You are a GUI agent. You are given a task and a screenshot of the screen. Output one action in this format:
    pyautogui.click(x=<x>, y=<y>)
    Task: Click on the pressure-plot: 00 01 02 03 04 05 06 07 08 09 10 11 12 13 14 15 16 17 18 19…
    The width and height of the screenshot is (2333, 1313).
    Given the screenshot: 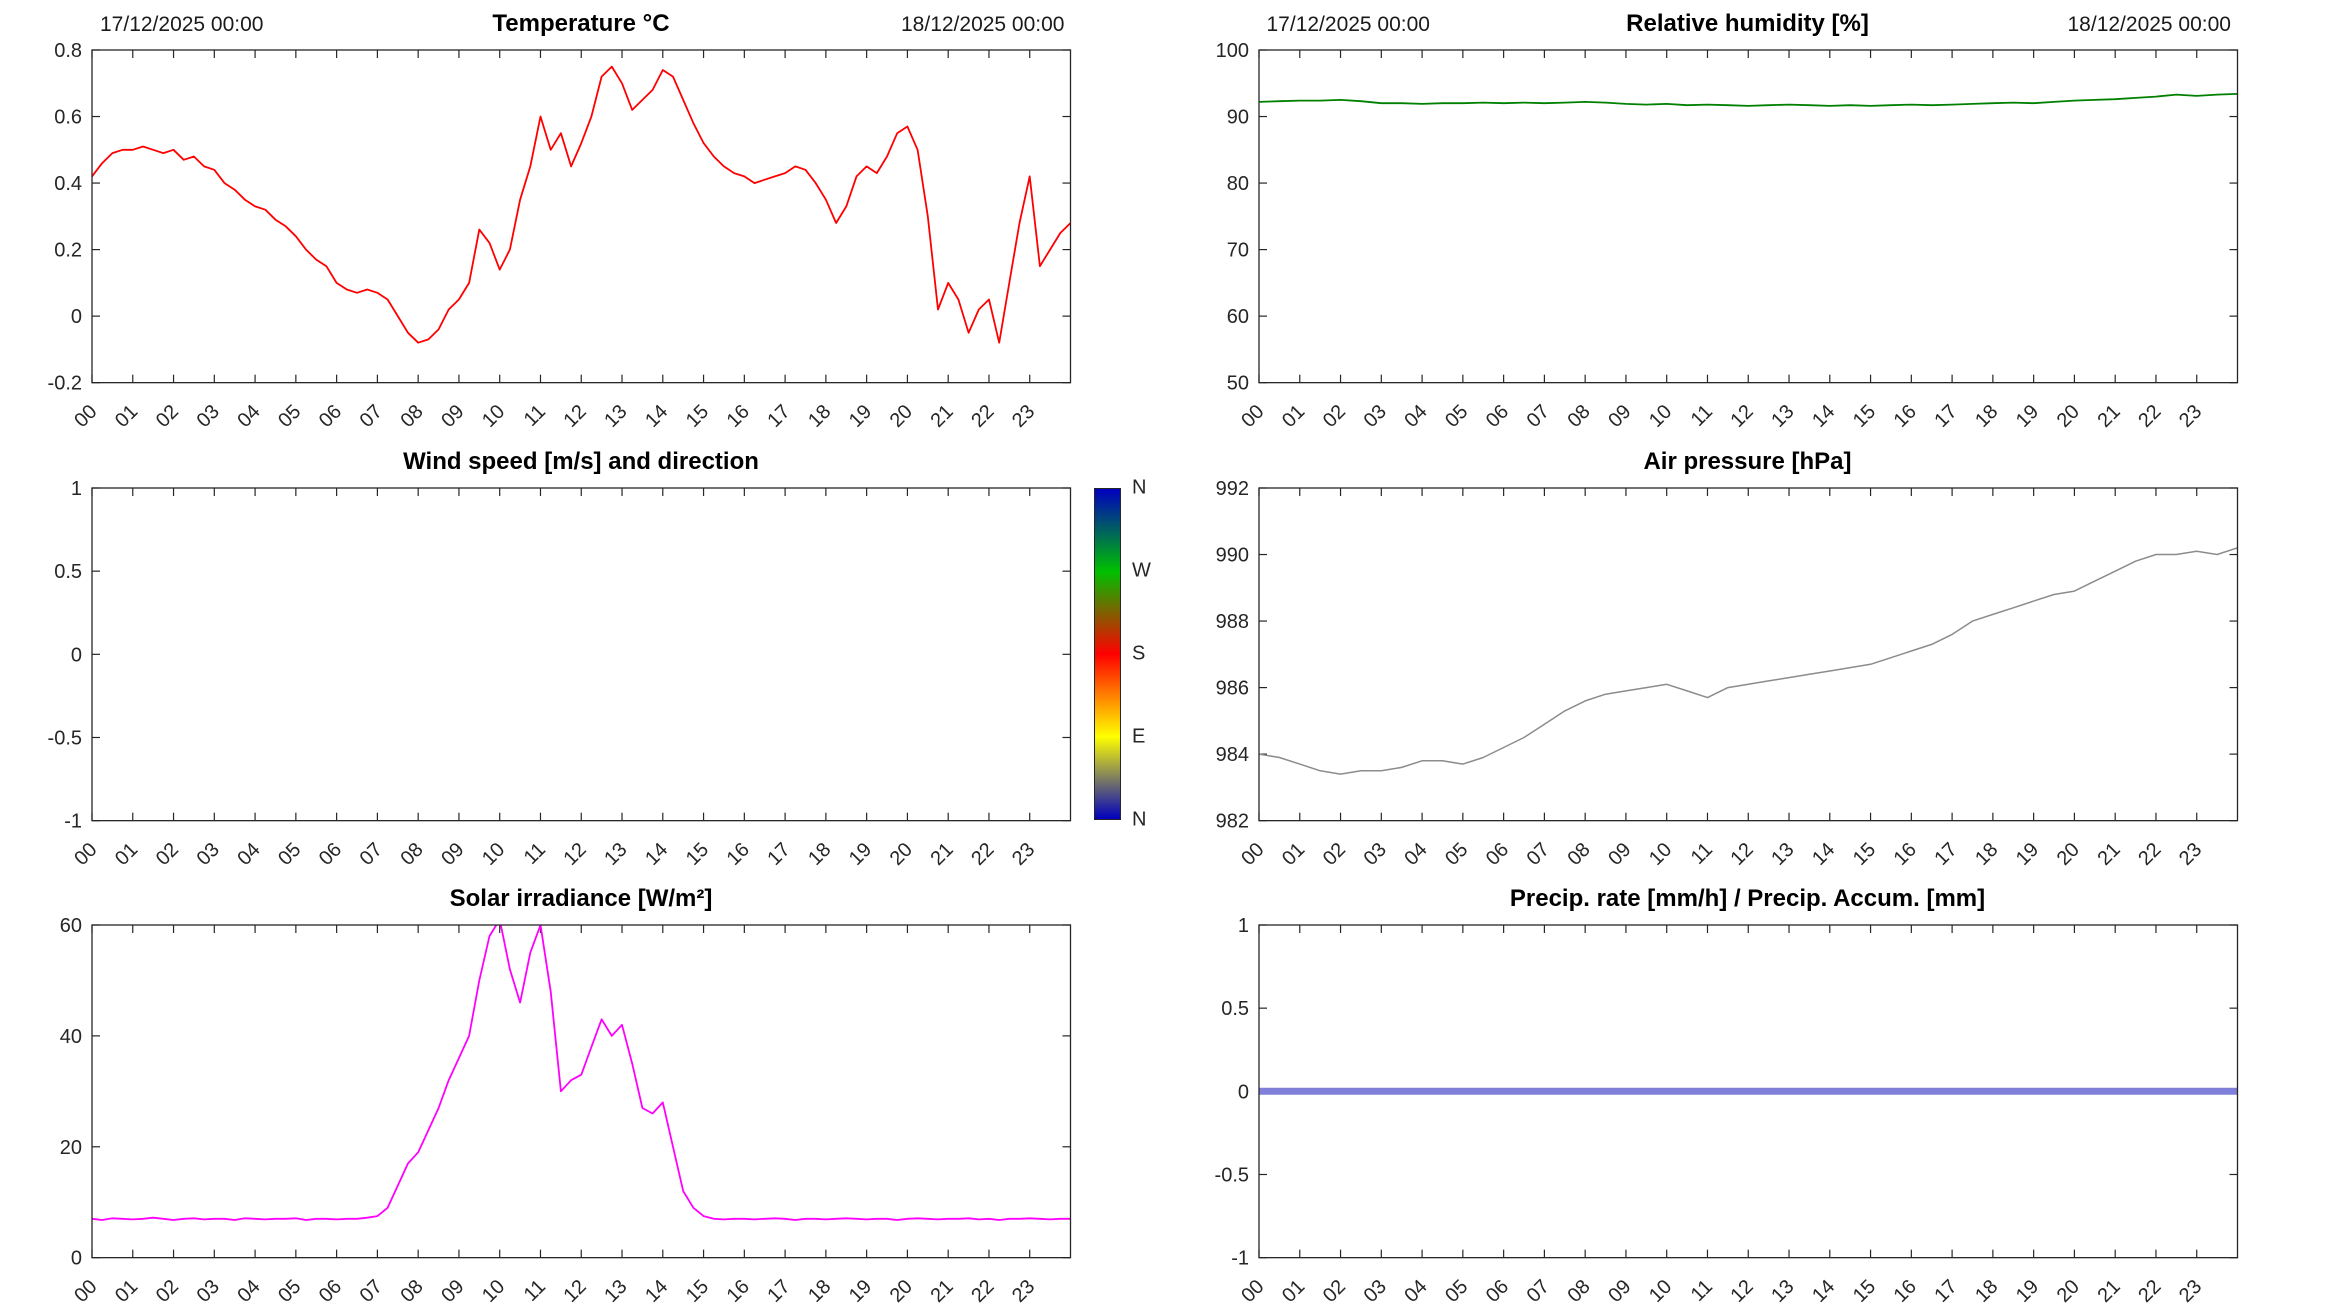 What is the action you would take?
    pyautogui.click(x=1726, y=674)
    